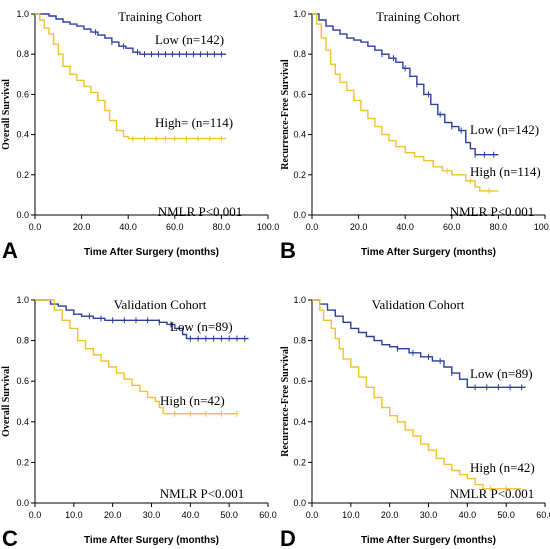 The image size is (550, 549). Describe the element at coordinates (288, 250) in the screenshot. I see `panel-letter: B` at that location.